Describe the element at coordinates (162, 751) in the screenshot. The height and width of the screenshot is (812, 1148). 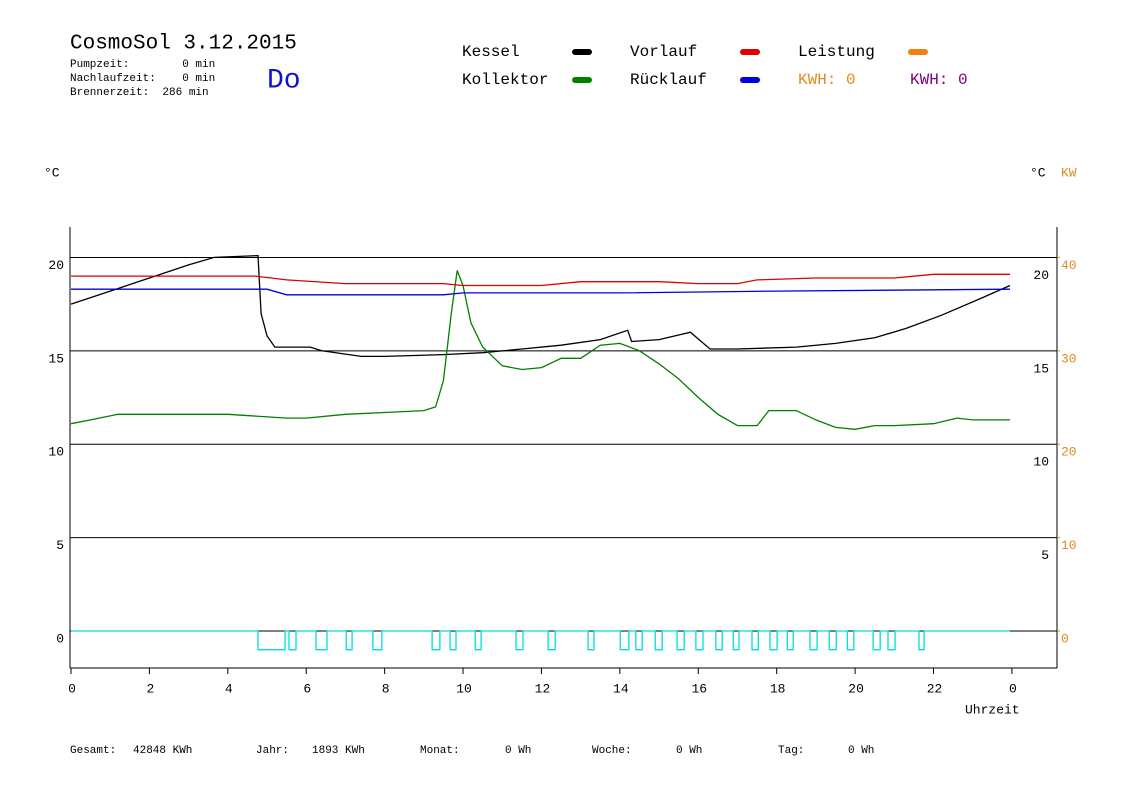
I see `footer-value: 42848 KWh` at that location.